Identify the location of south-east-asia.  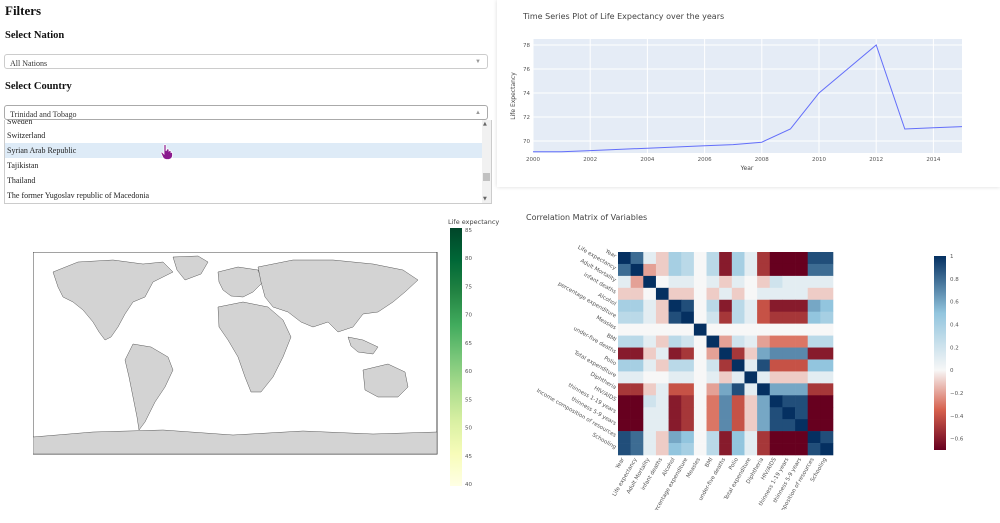
(363, 345).